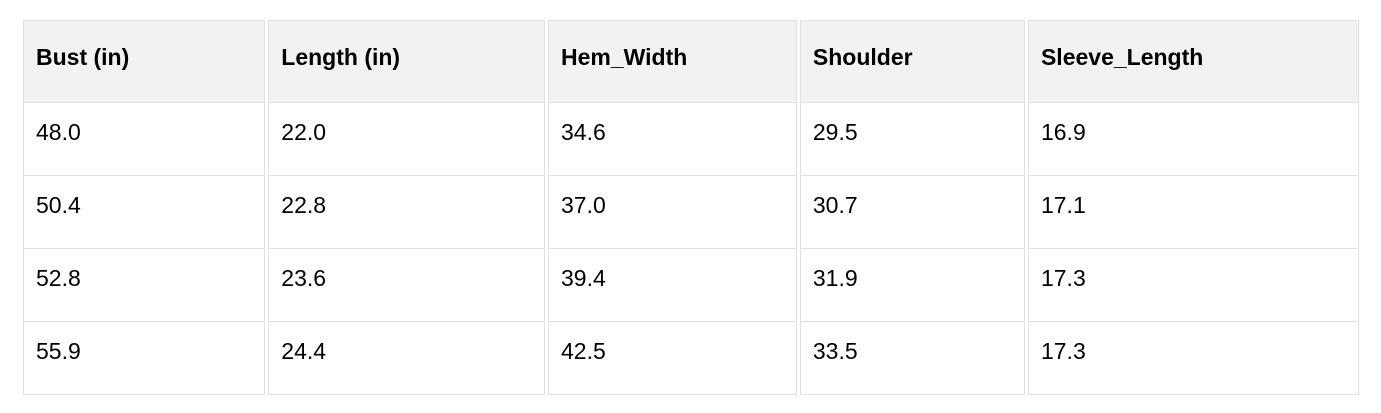 The image size is (1381, 413). Describe the element at coordinates (672, 358) in the screenshot. I see `cell-hem-width: 42.5` at that location.